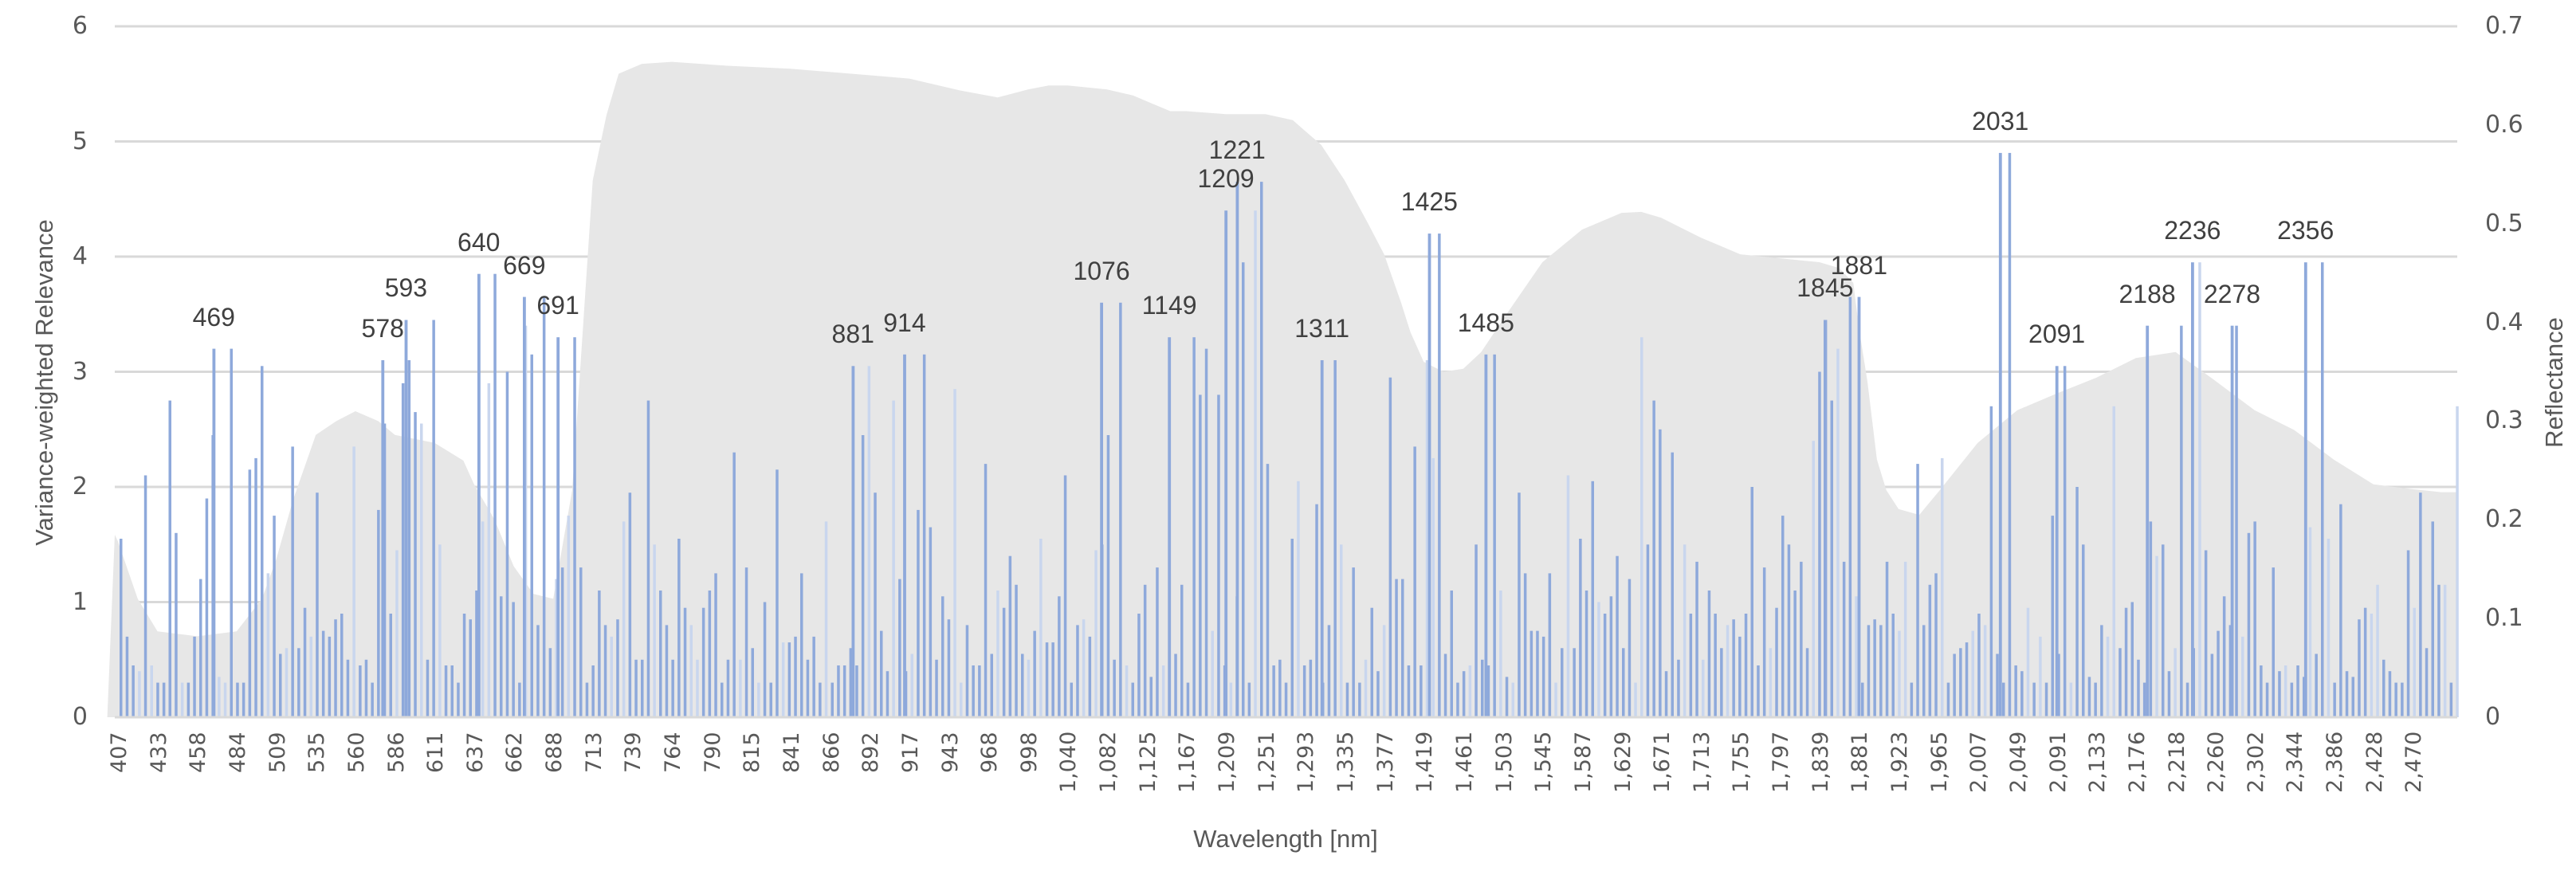 The height and width of the screenshot is (879, 2576). What do you see at coordinates (2098, 763) in the screenshot?
I see `x-tick: 2,133` at bounding box center [2098, 763].